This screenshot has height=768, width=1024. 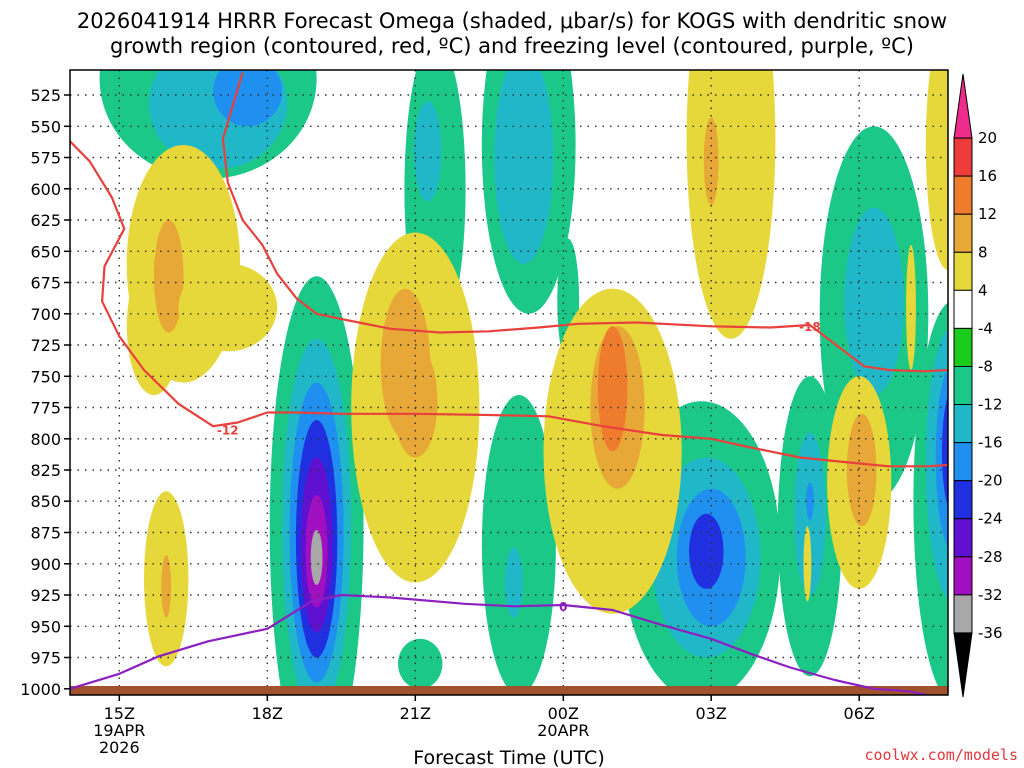 I want to click on y-tick-label-550: 550, so click(x=45, y=126).